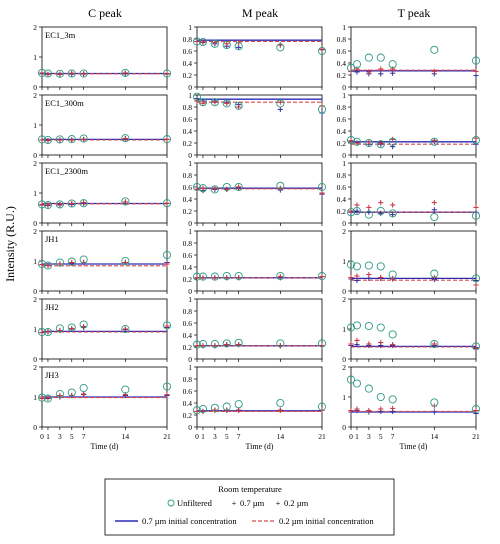 Image resolution: width=500 pixels, height=544 pixels. Describe the element at coordinates (52, 239) in the screenshot. I see `site-label: JH1` at that location.